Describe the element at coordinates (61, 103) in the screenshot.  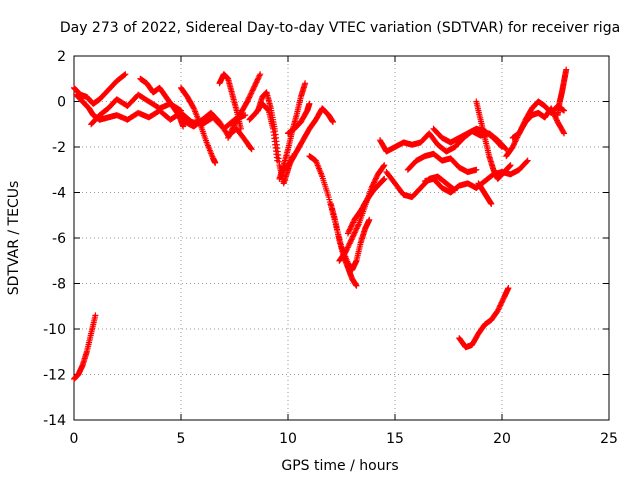
I see `y-tick-label: 0` at that location.